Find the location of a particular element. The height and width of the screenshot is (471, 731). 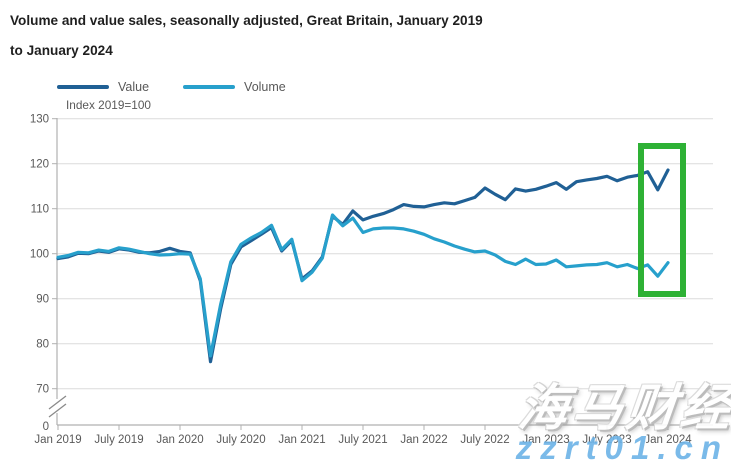

svg-text: July 2022 is located at coordinates (484, 440).